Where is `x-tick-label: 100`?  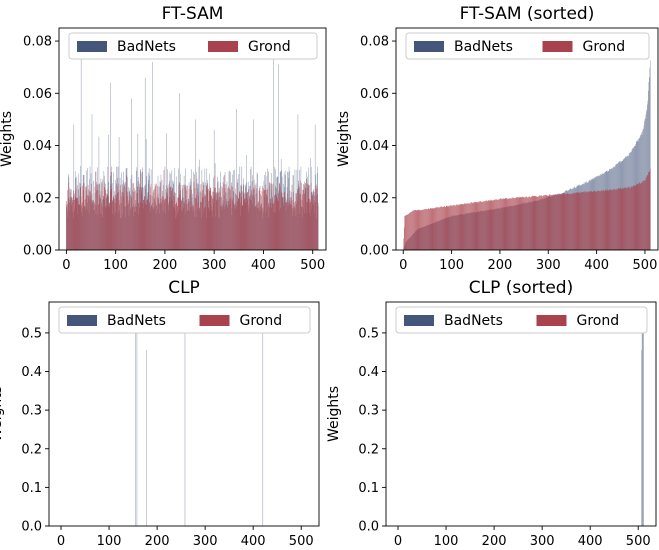 x-tick-label: 100 is located at coordinates (451, 265).